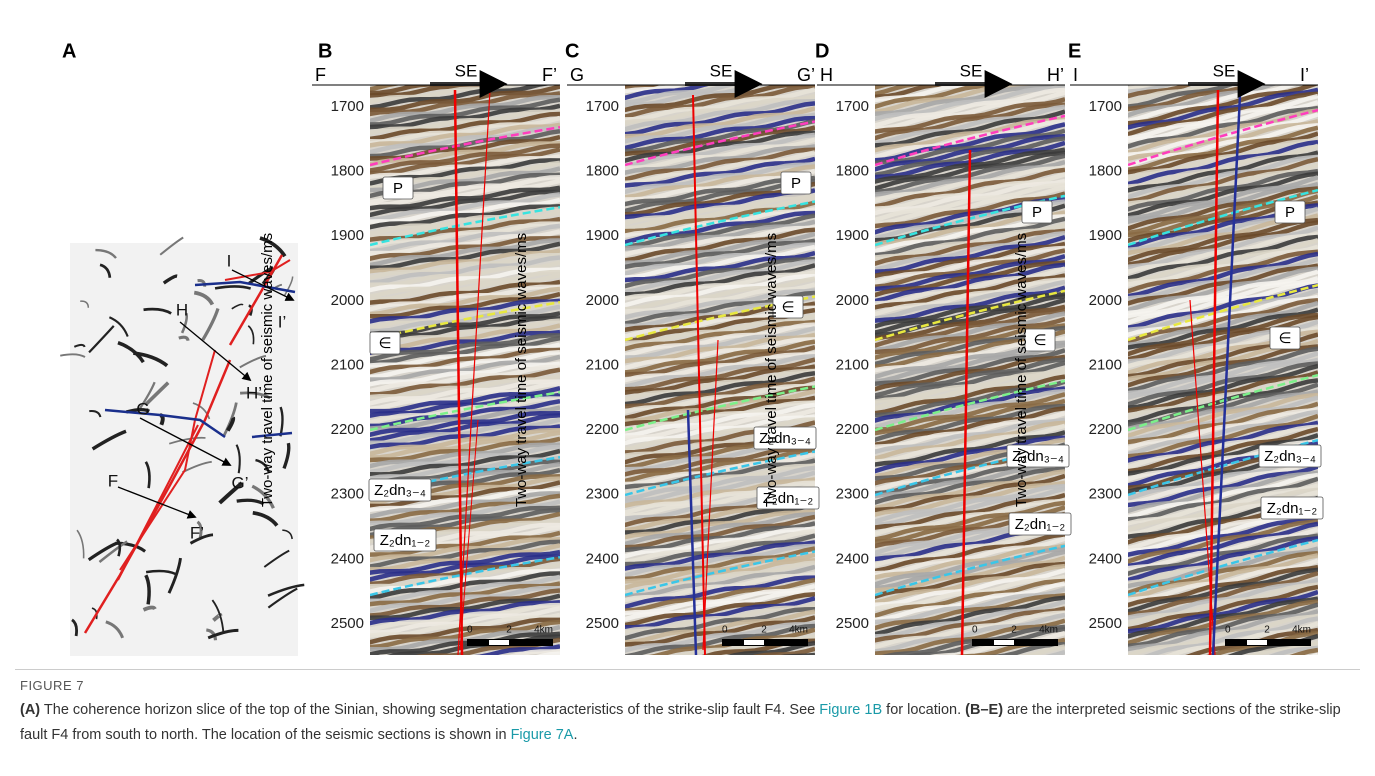  I want to click on map-label: G’, so click(240, 482).